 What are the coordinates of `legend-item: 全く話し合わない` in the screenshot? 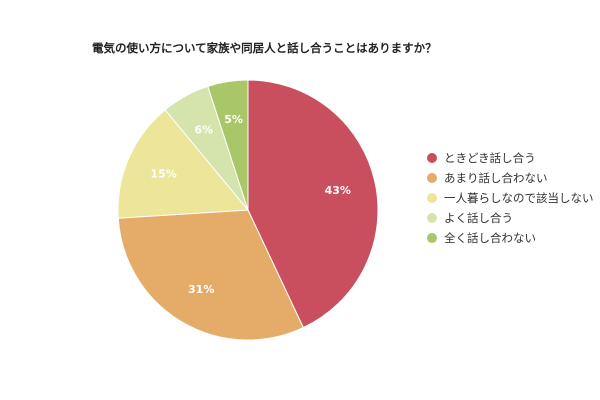 It's located at (513, 238).